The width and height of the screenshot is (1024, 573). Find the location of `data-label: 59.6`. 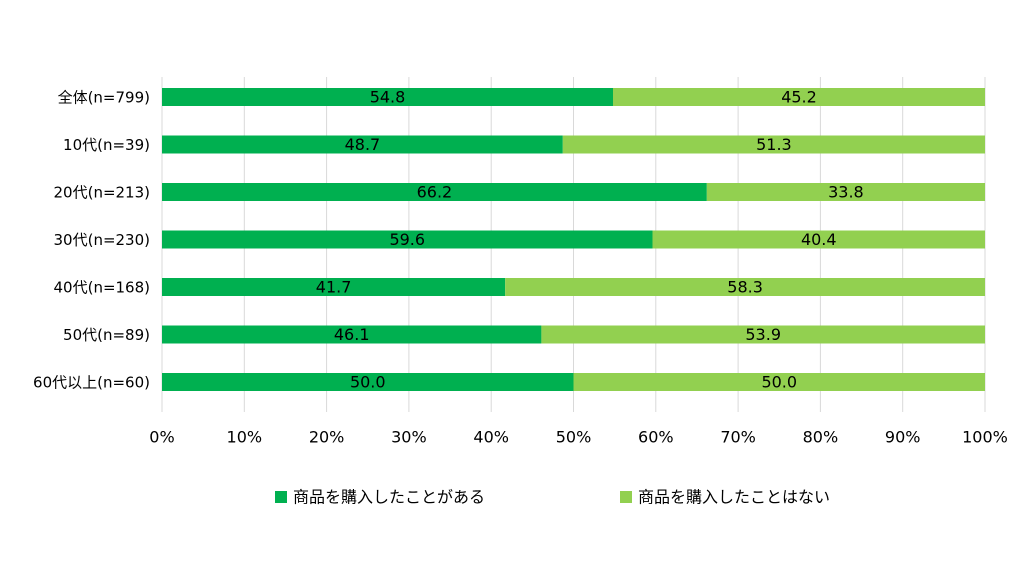

data-label: 59.6 is located at coordinates (407, 239).